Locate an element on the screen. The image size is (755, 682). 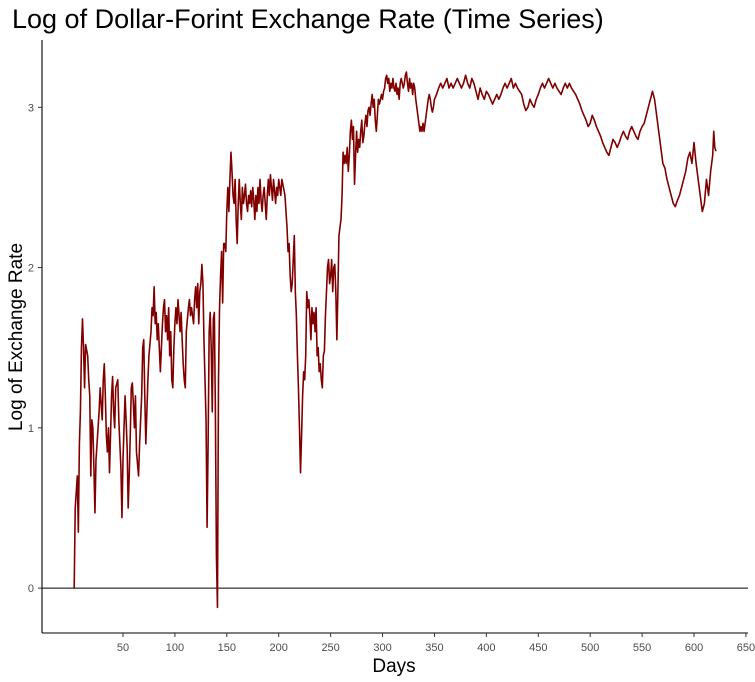
x-tick-label: 400 is located at coordinates (486, 648).